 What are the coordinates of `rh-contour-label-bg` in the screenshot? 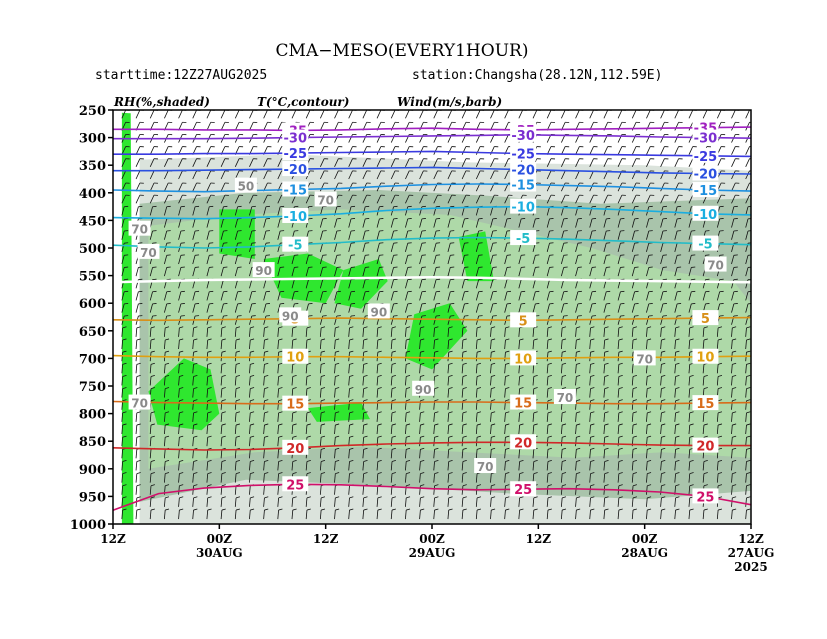 It's located at (148, 251).